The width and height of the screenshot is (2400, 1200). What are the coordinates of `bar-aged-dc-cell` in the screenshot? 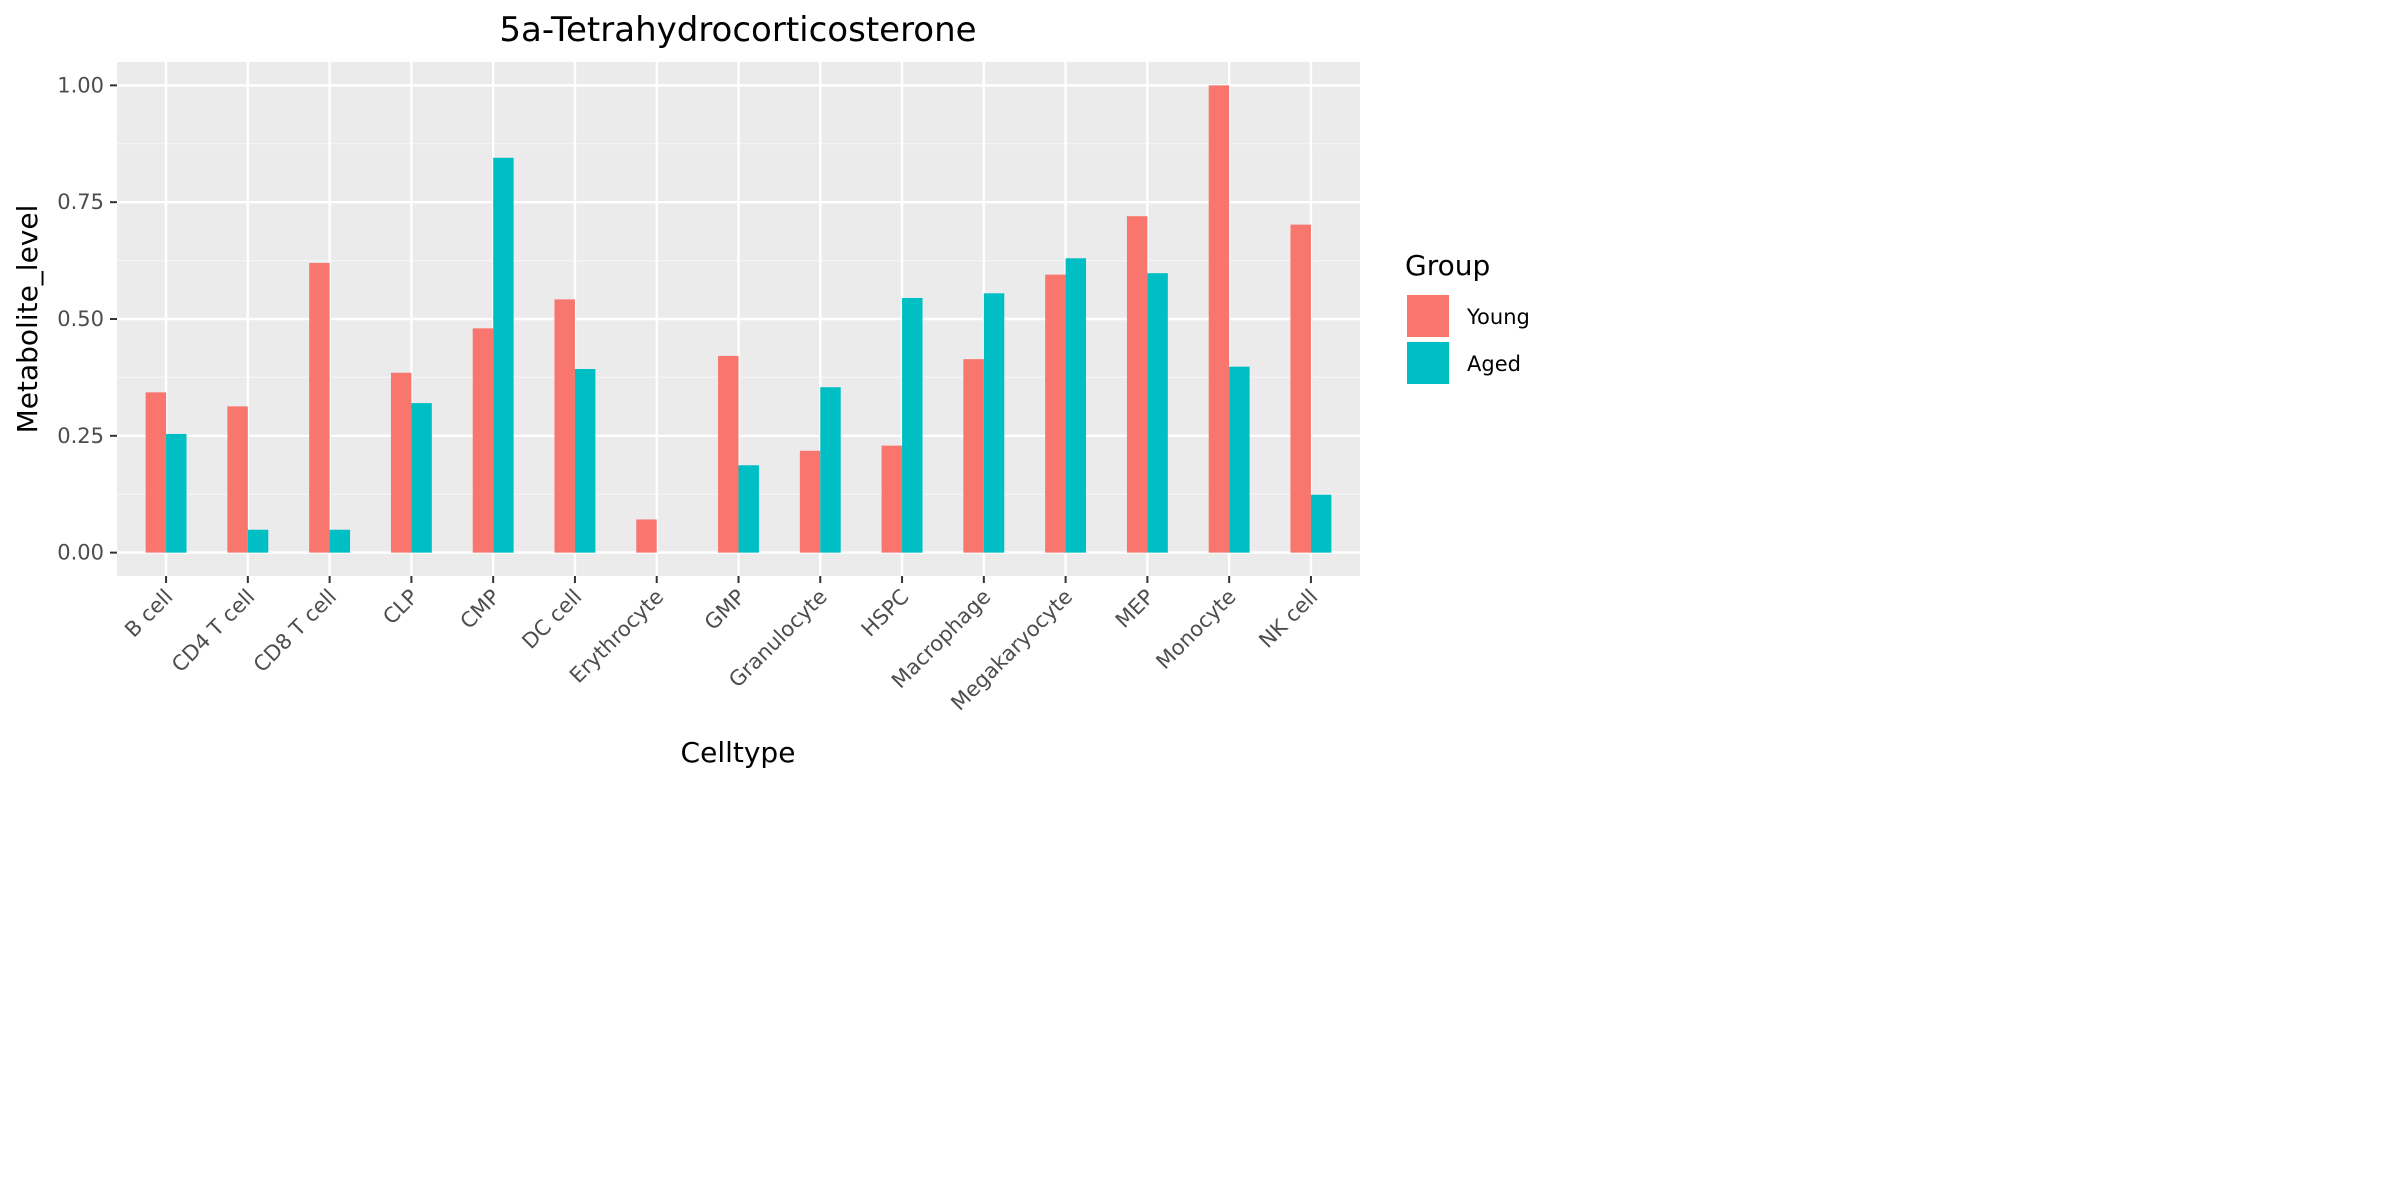 It's located at (585, 460).